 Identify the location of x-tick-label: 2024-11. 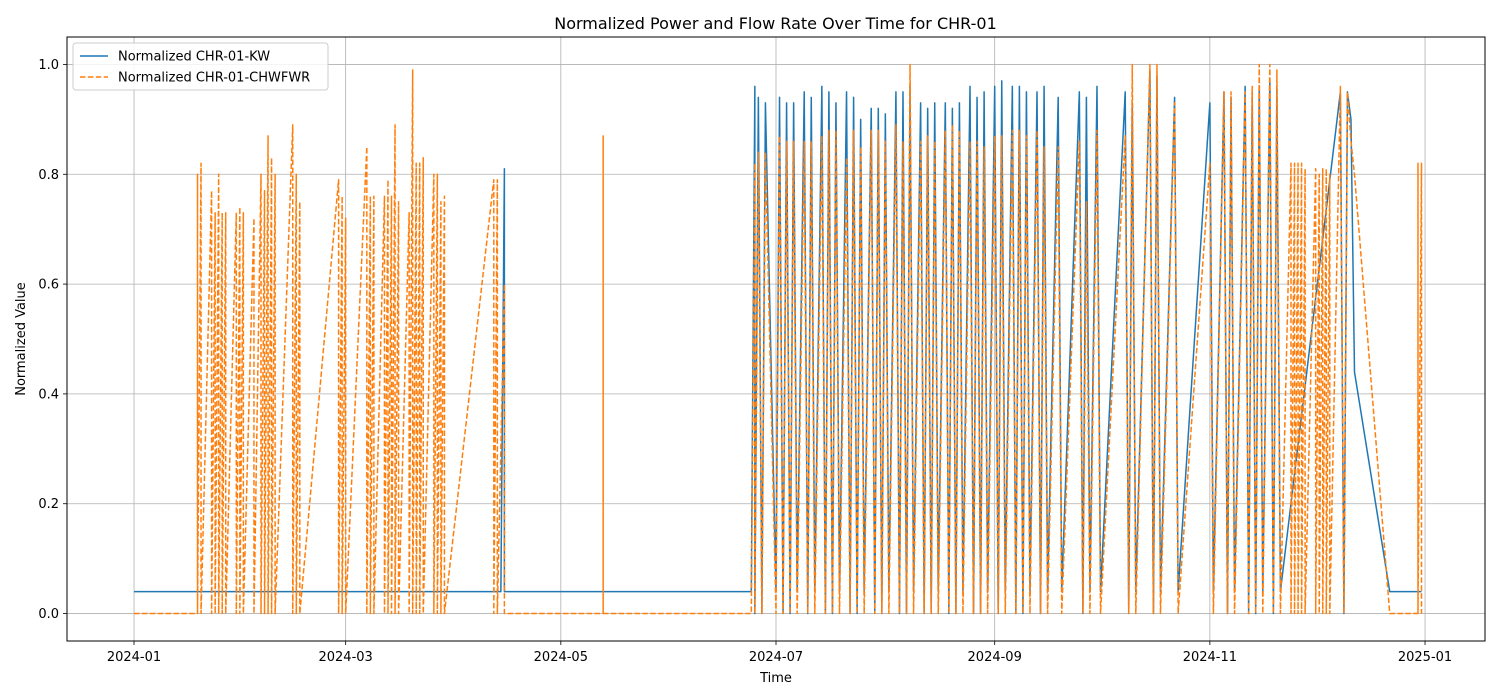
(1210, 657).